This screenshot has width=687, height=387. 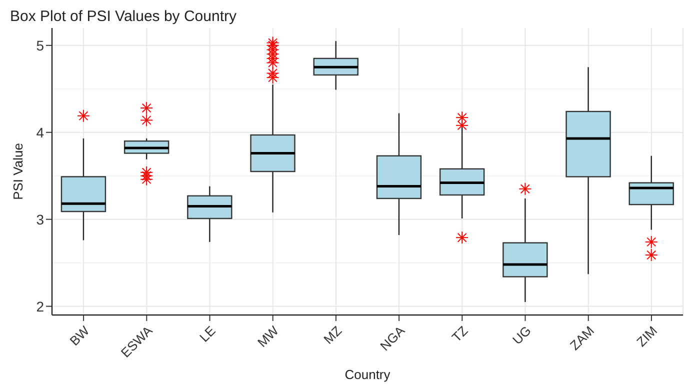 What do you see at coordinates (268, 336) in the screenshot?
I see `x-tick-label: MW` at bounding box center [268, 336].